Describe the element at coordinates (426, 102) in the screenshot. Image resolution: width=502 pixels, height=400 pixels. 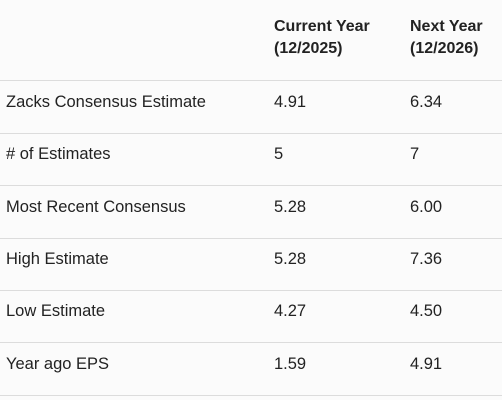
I see `cell-value: 6.34` at that location.